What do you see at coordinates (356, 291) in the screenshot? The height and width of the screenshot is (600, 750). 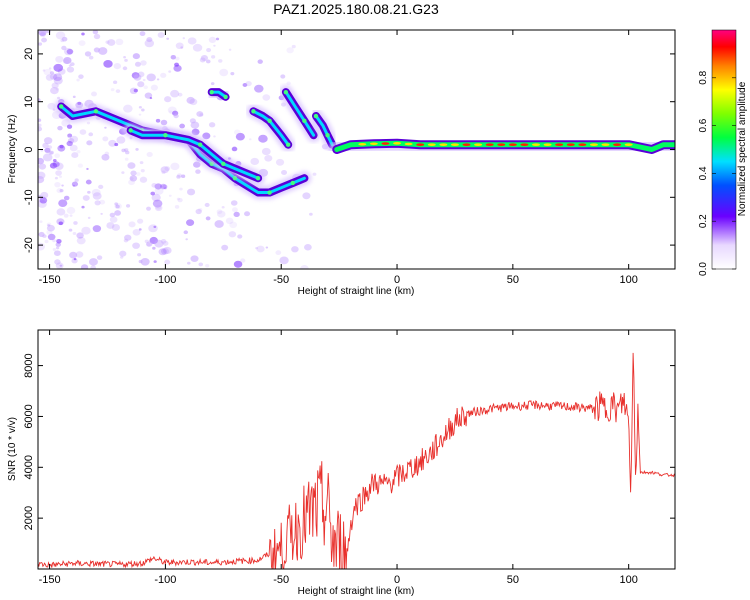 I see `spectrogram-x-label: Height of straight line (km)` at bounding box center [356, 291].